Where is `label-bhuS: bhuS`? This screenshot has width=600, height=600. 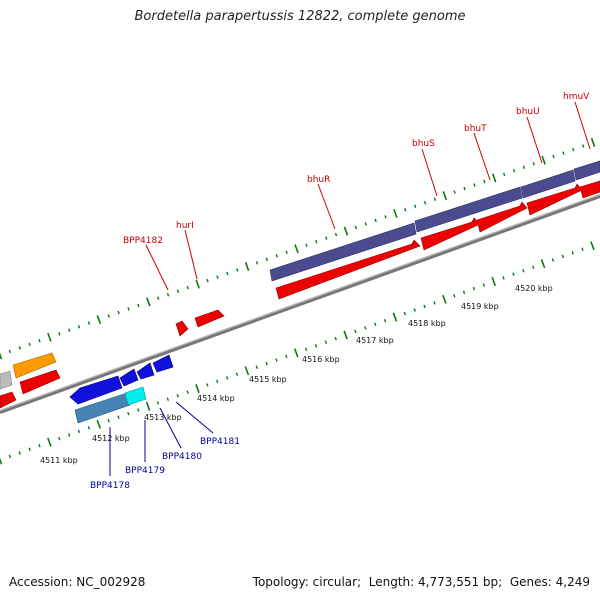
label-bhuS: bhuS is located at coordinates (423, 144).